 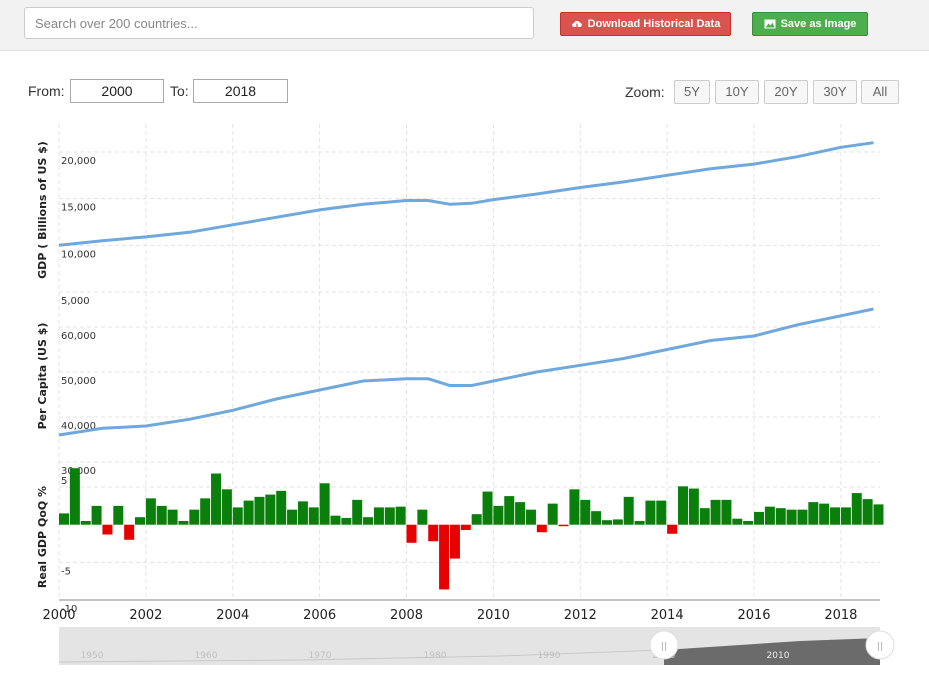 What do you see at coordinates (232, 615) in the screenshot?
I see `x-tick-label: 2004` at bounding box center [232, 615].